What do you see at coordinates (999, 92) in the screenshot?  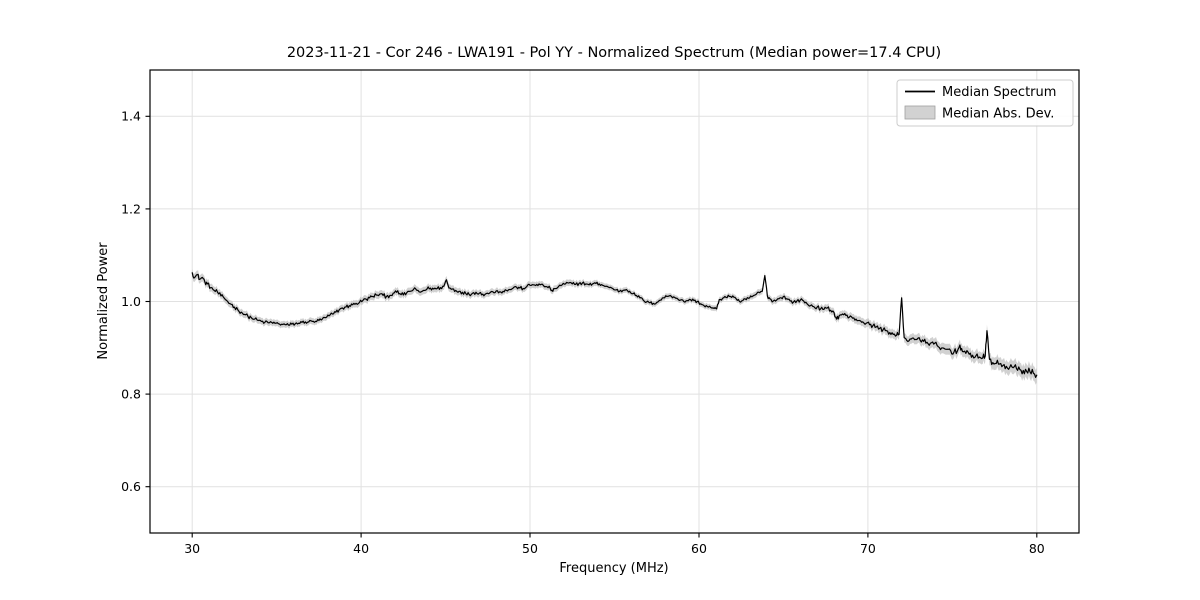 I see `legend-label-median-spectrum: Median Spectrum` at bounding box center [999, 92].